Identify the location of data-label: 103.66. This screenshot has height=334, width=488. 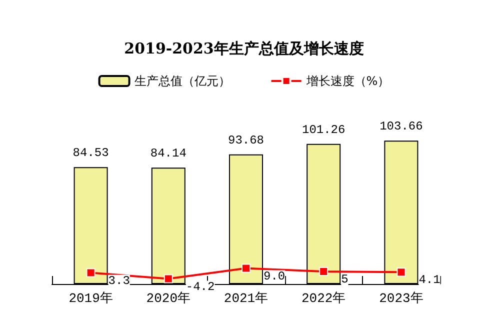
(401, 127).